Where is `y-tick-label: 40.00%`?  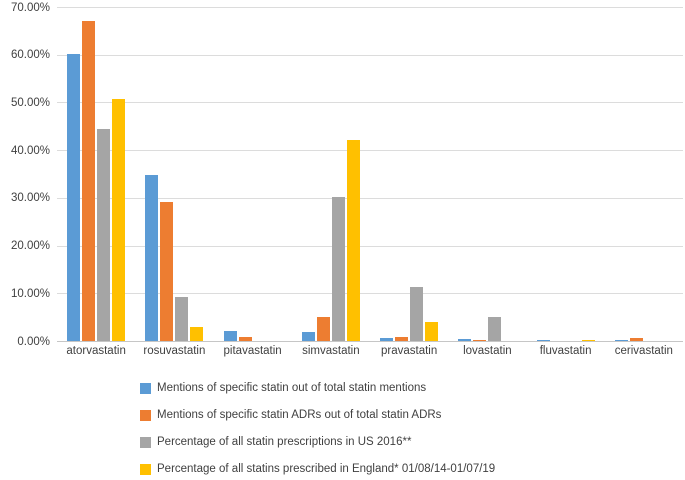
y-tick-label: 40.00% is located at coordinates (30, 150).